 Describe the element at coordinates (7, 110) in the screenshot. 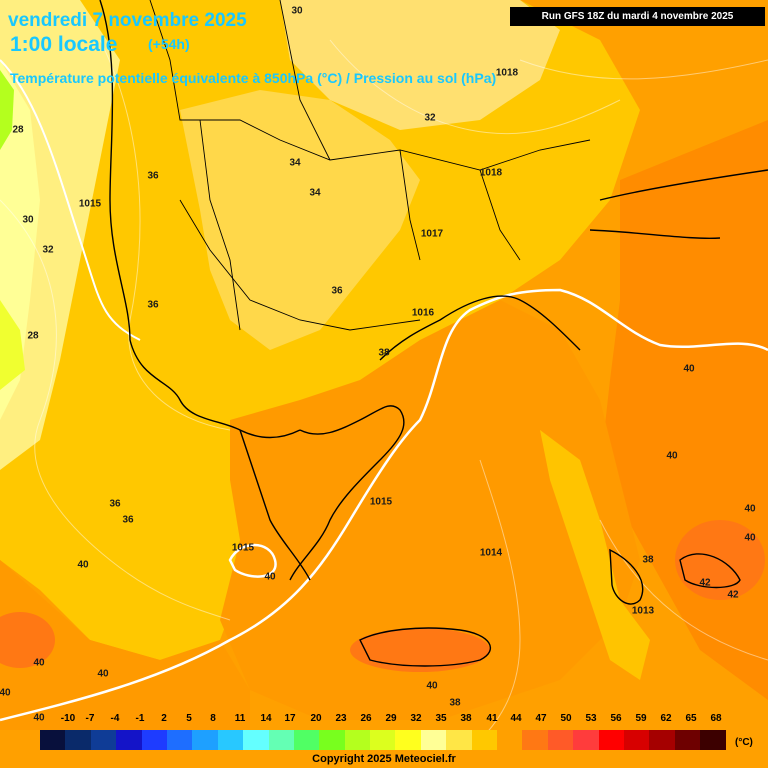

I see `temp-zone-cold` at that location.